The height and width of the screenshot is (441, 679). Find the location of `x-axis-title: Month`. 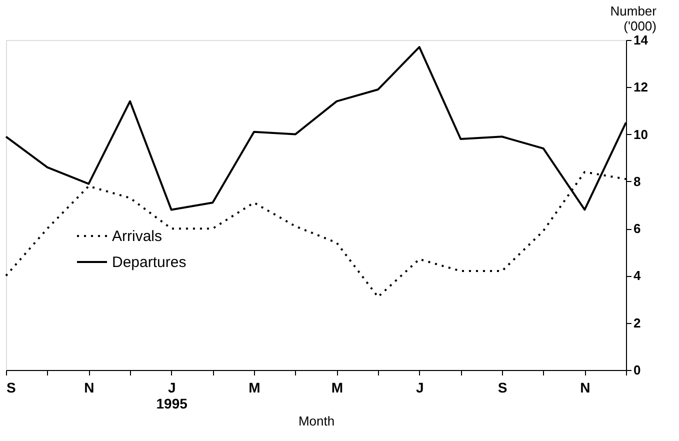

x-axis-title: Month is located at coordinates (316, 421).